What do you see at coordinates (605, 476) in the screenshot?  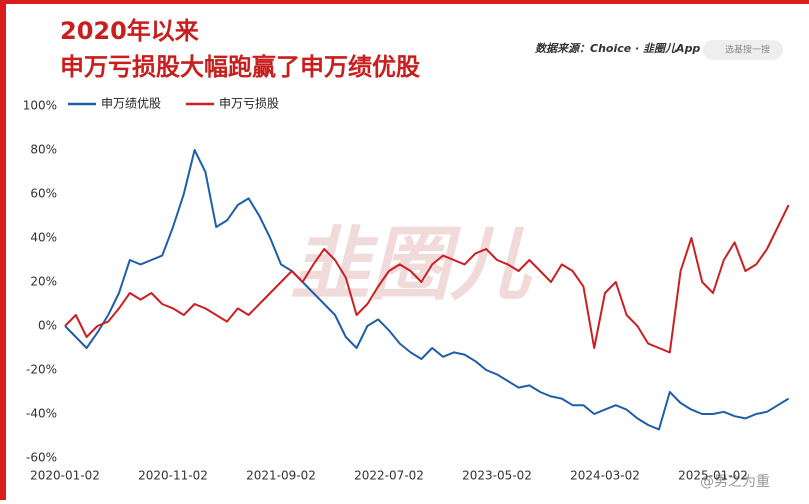 I see `x-tick-label: 2024-03-02` at bounding box center [605, 476].